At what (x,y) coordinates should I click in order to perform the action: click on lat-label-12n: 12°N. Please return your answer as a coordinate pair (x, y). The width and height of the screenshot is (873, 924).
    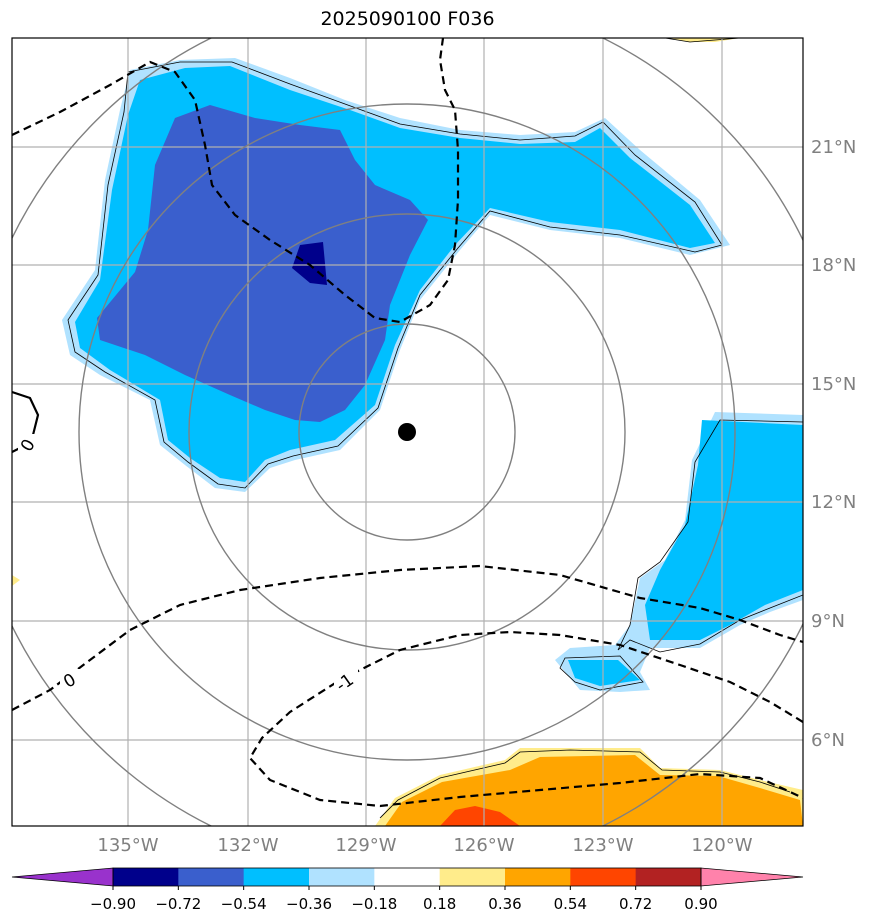
    Looking at the image, I should click on (833, 502).